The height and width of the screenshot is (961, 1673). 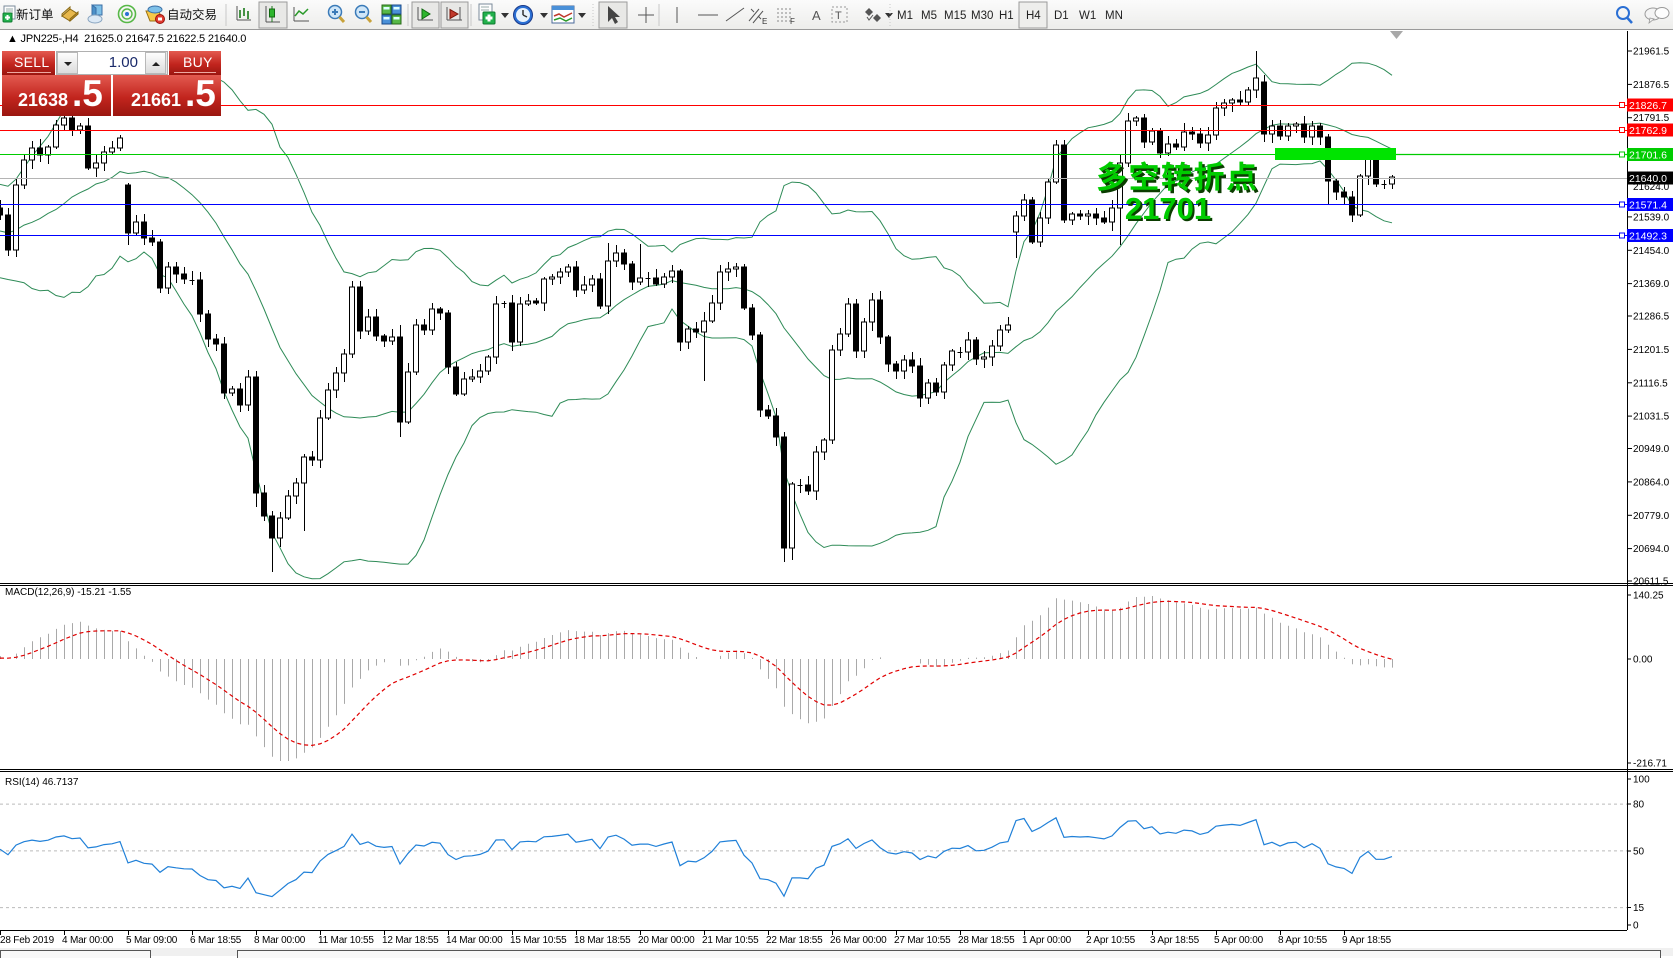 I want to click on svg-text: 8 Mar 00:00, so click(x=280, y=940).